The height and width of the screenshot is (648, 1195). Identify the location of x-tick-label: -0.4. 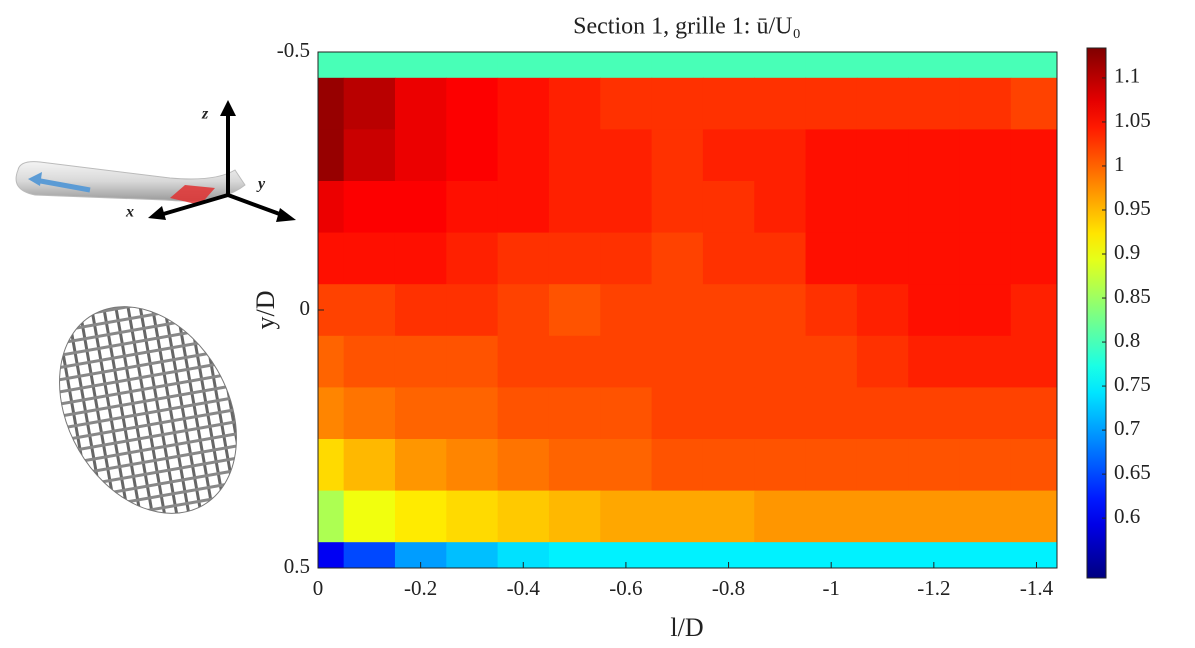
(524, 588).